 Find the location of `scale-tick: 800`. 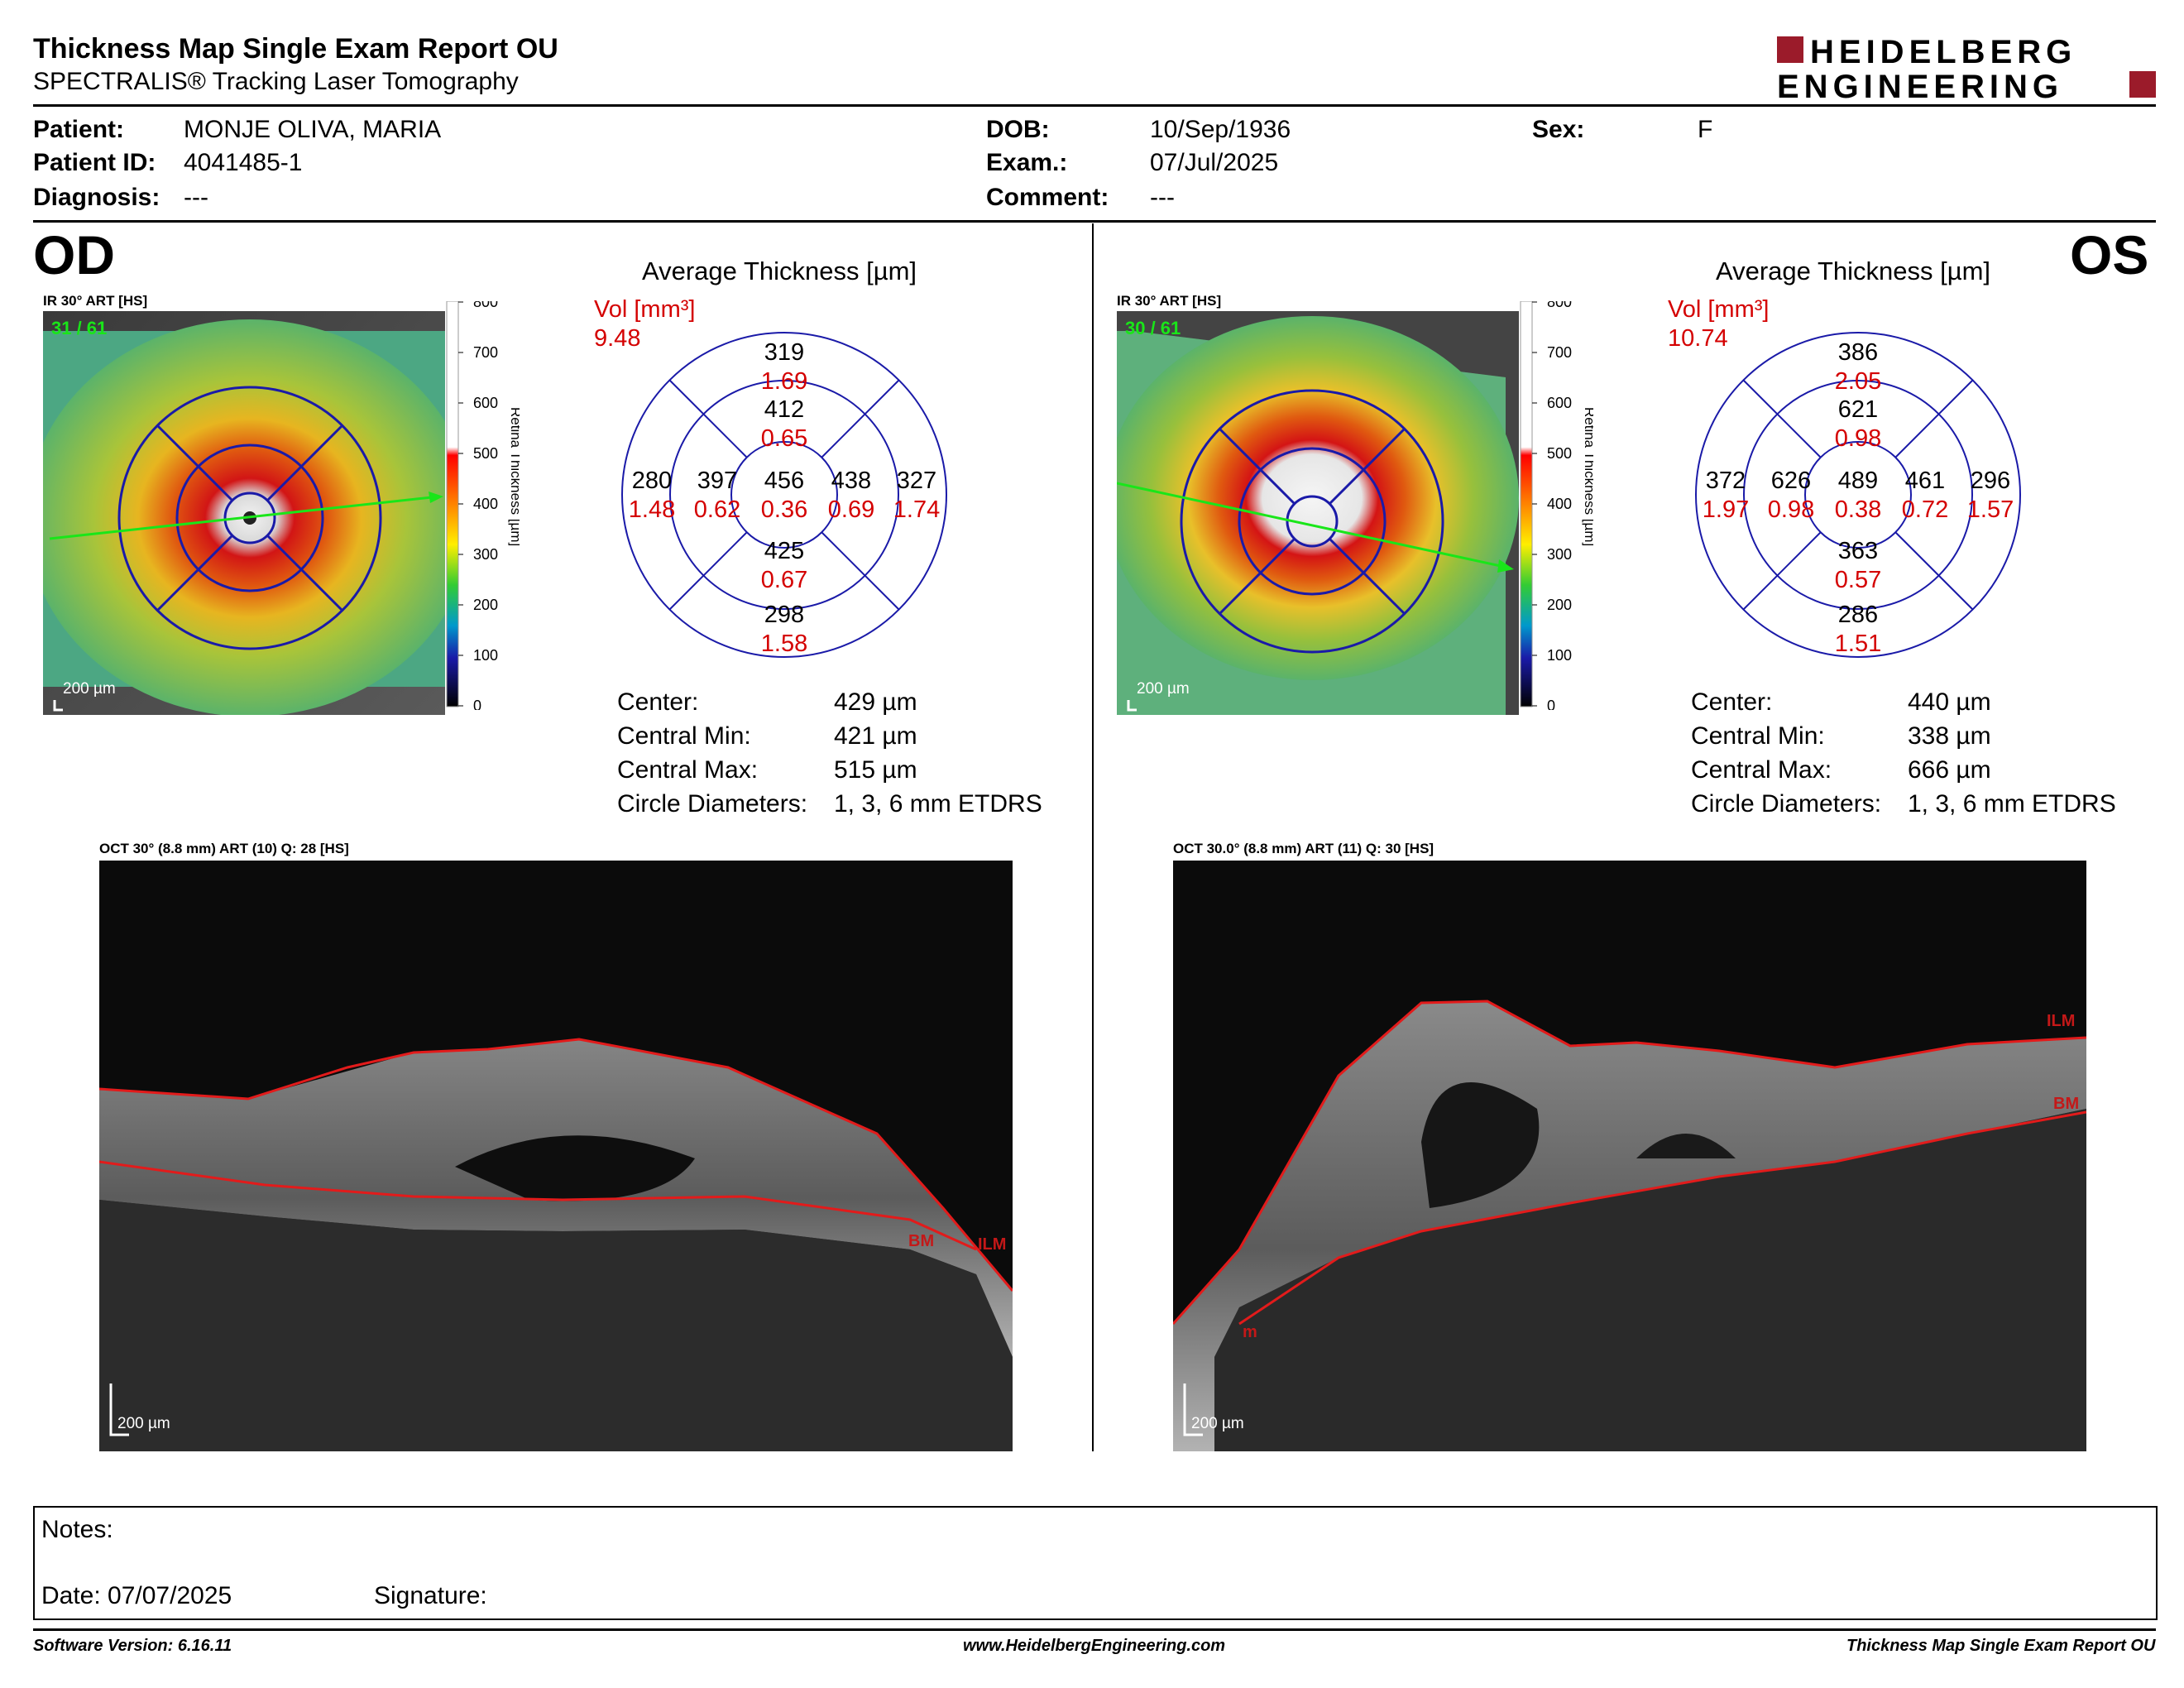

scale-tick: 800 is located at coordinates (1559, 305).